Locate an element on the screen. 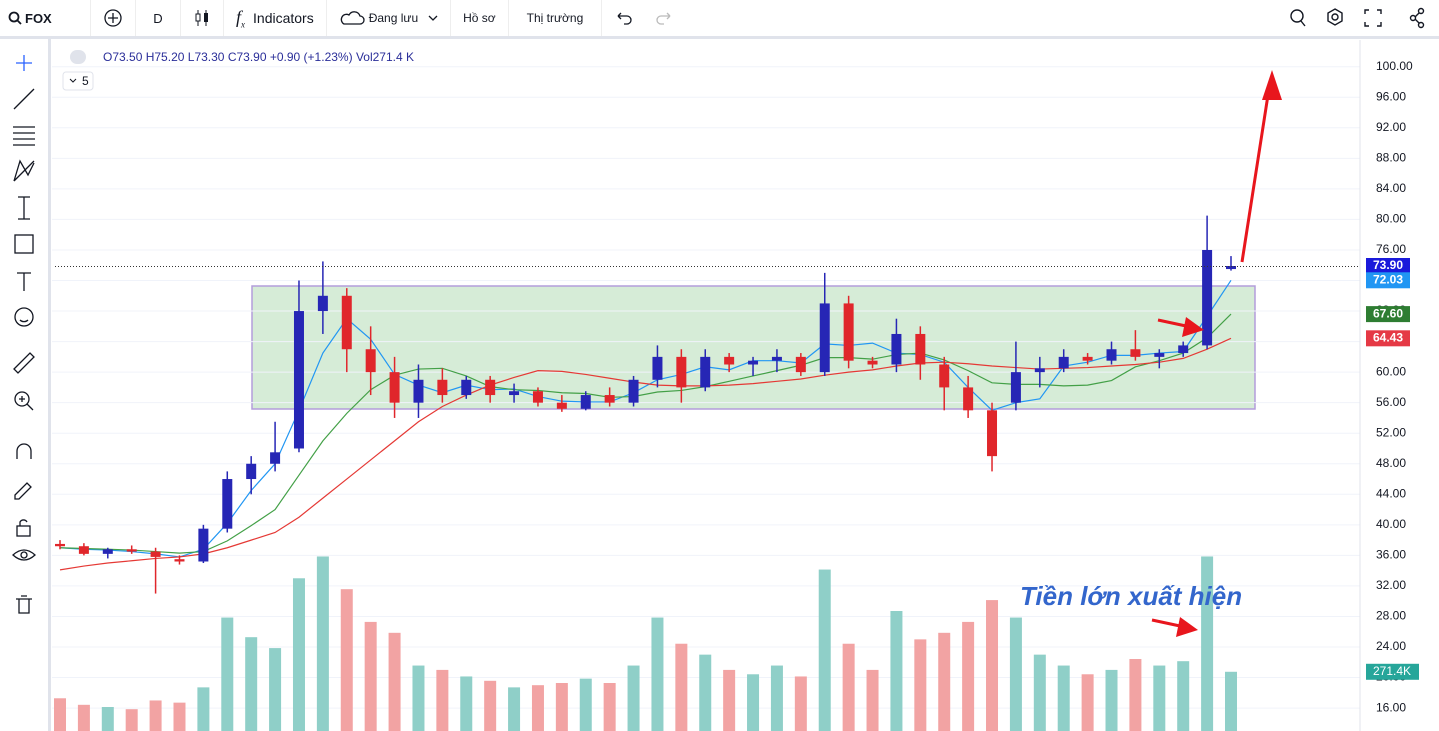 The height and width of the screenshot is (731, 1439). legend-low: L73.30 is located at coordinates (206, 57).